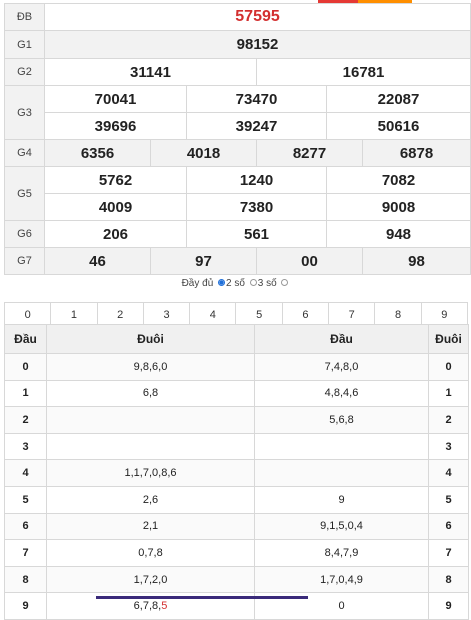 The image size is (471, 620). I want to click on prize-label-g5: G5, so click(24, 193).